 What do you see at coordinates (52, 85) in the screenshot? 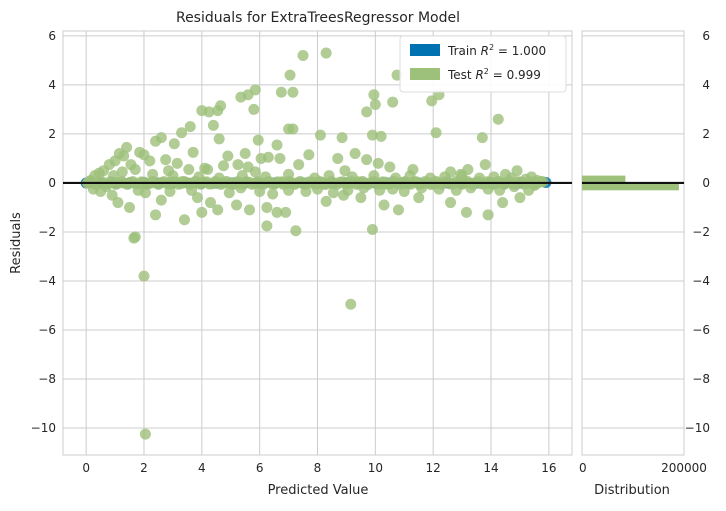
I see `y-tick-label: 4` at bounding box center [52, 85].